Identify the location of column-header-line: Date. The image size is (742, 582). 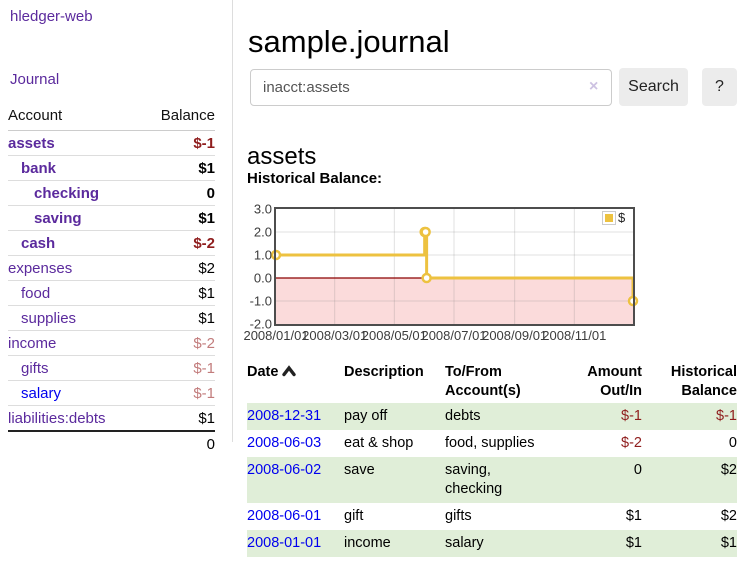
(295, 372).